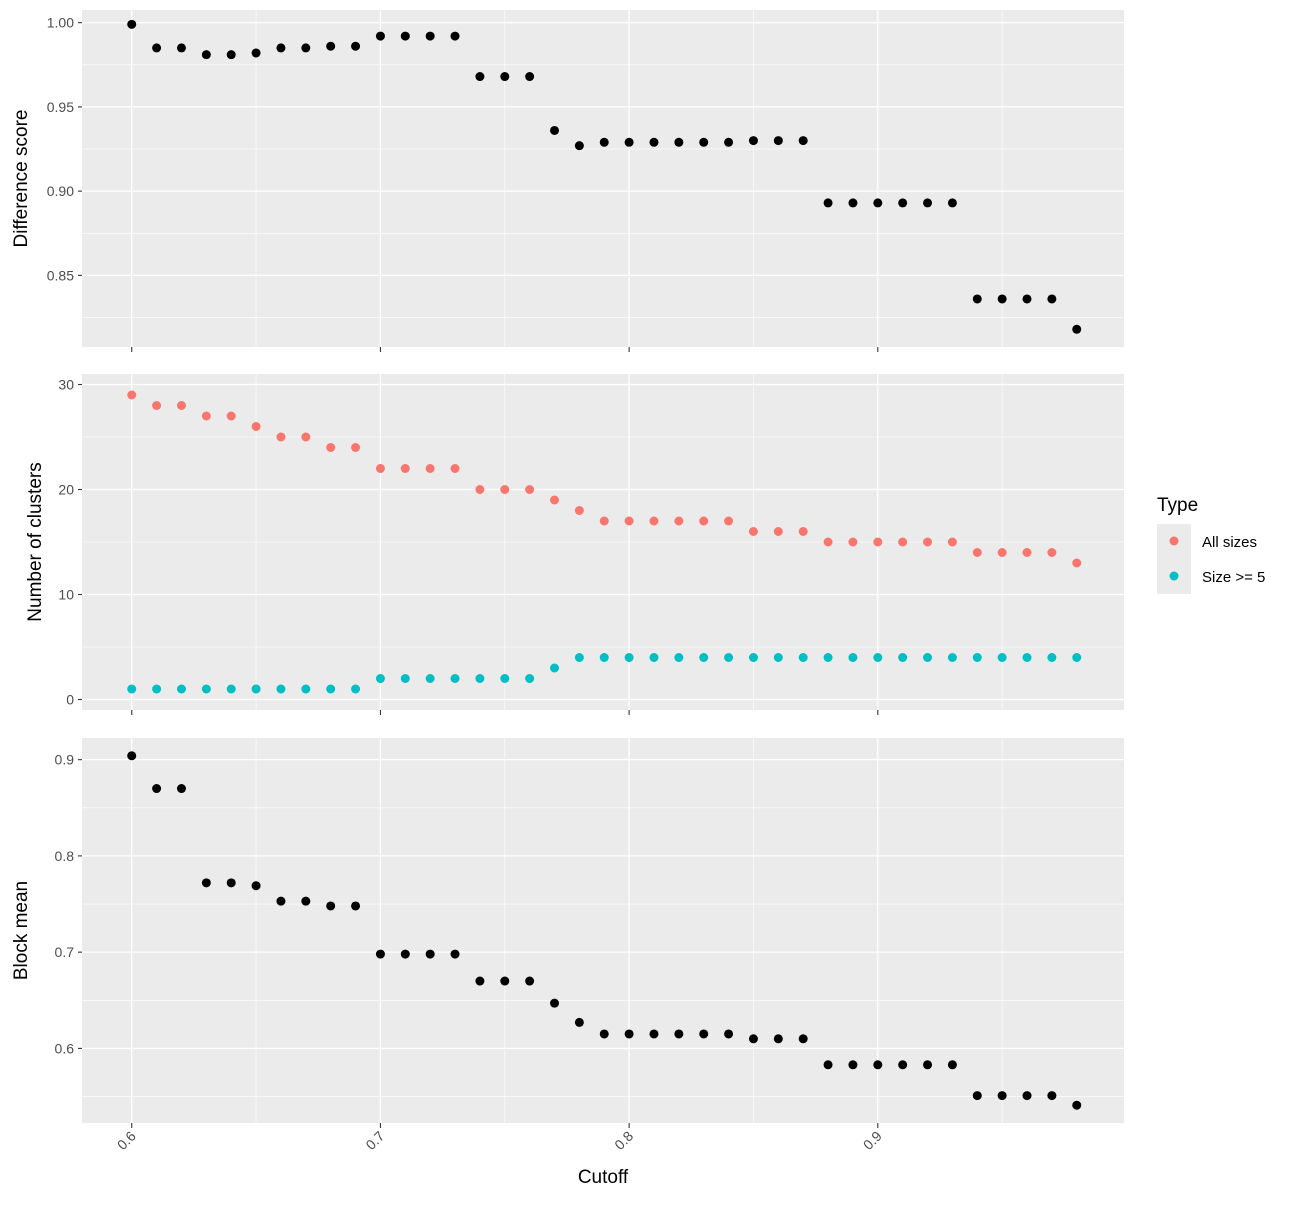 The height and width of the screenshot is (1205, 1300). Describe the element at coordinates (70, 700) in the screenshot. I see `y-tick-label: 0` at that location.